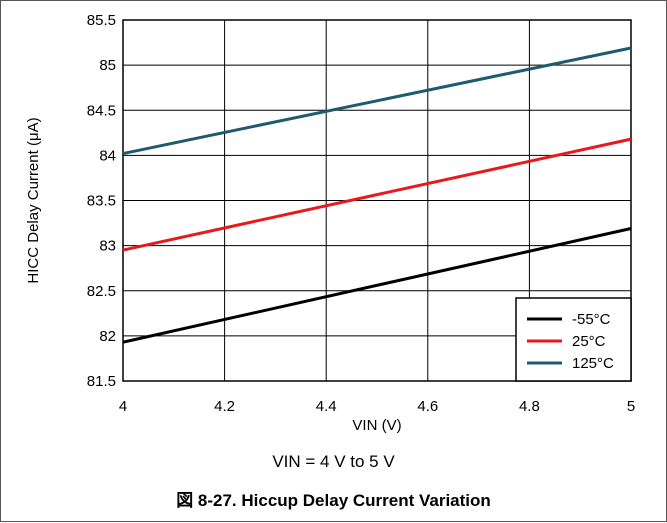 The height and width of the screenshot is (523, 667). Describe the element at coordinates (591, 319) in the screenshot. I see `legend-label-0: -55°C` at that location.